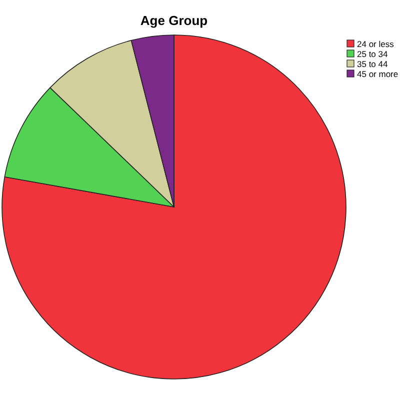 The width and height of the screenshot is (400, 400). What do you see at coordinates (375, 44) in the screenshot?
I see `legend-label: 24 or less` at bounding box center [375, 44].